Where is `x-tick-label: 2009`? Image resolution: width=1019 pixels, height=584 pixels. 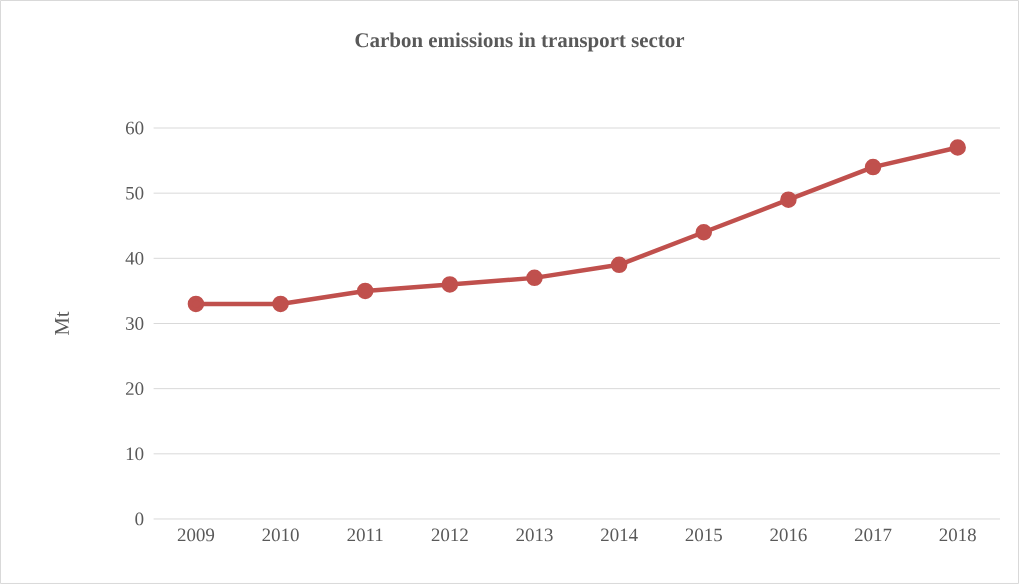
x-tick-label: 2009 is located at coordinates (196, 535).